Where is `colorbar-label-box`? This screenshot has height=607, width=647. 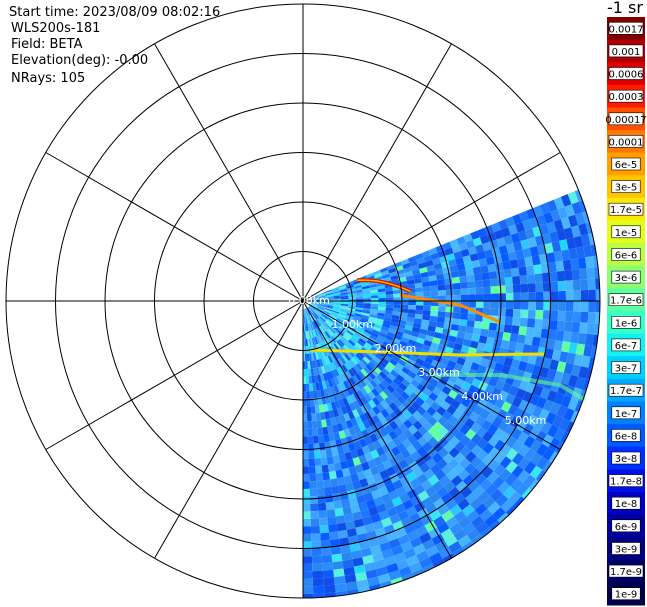
colorbar-label-box is located at coordinates (626, 480).